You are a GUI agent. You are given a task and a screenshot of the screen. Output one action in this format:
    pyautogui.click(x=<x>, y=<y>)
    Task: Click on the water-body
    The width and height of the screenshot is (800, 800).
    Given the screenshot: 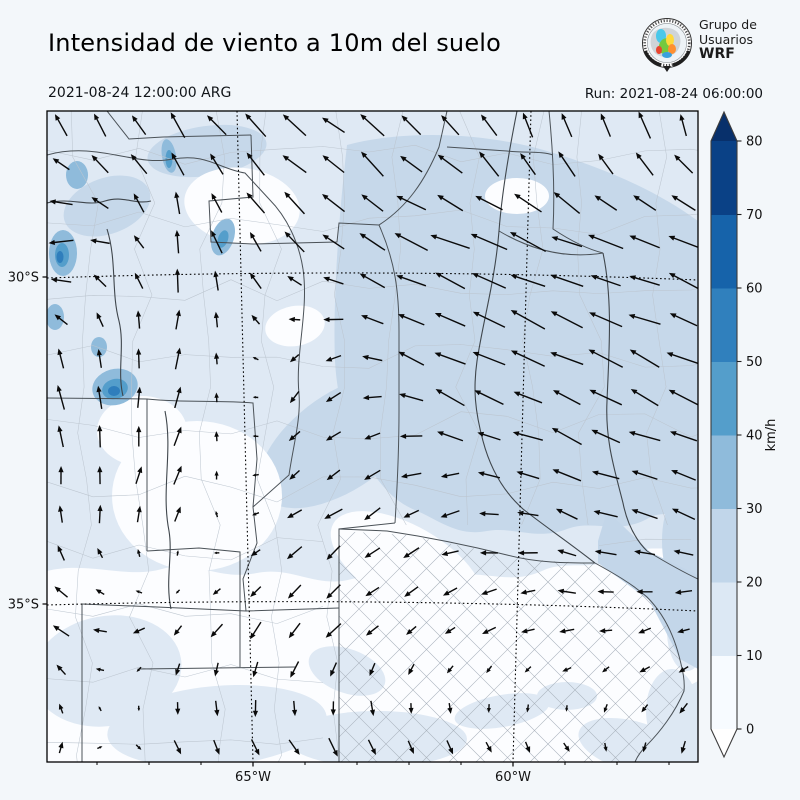 What is the action you would take?
    pyautogui.click(x=648, y=590)
    